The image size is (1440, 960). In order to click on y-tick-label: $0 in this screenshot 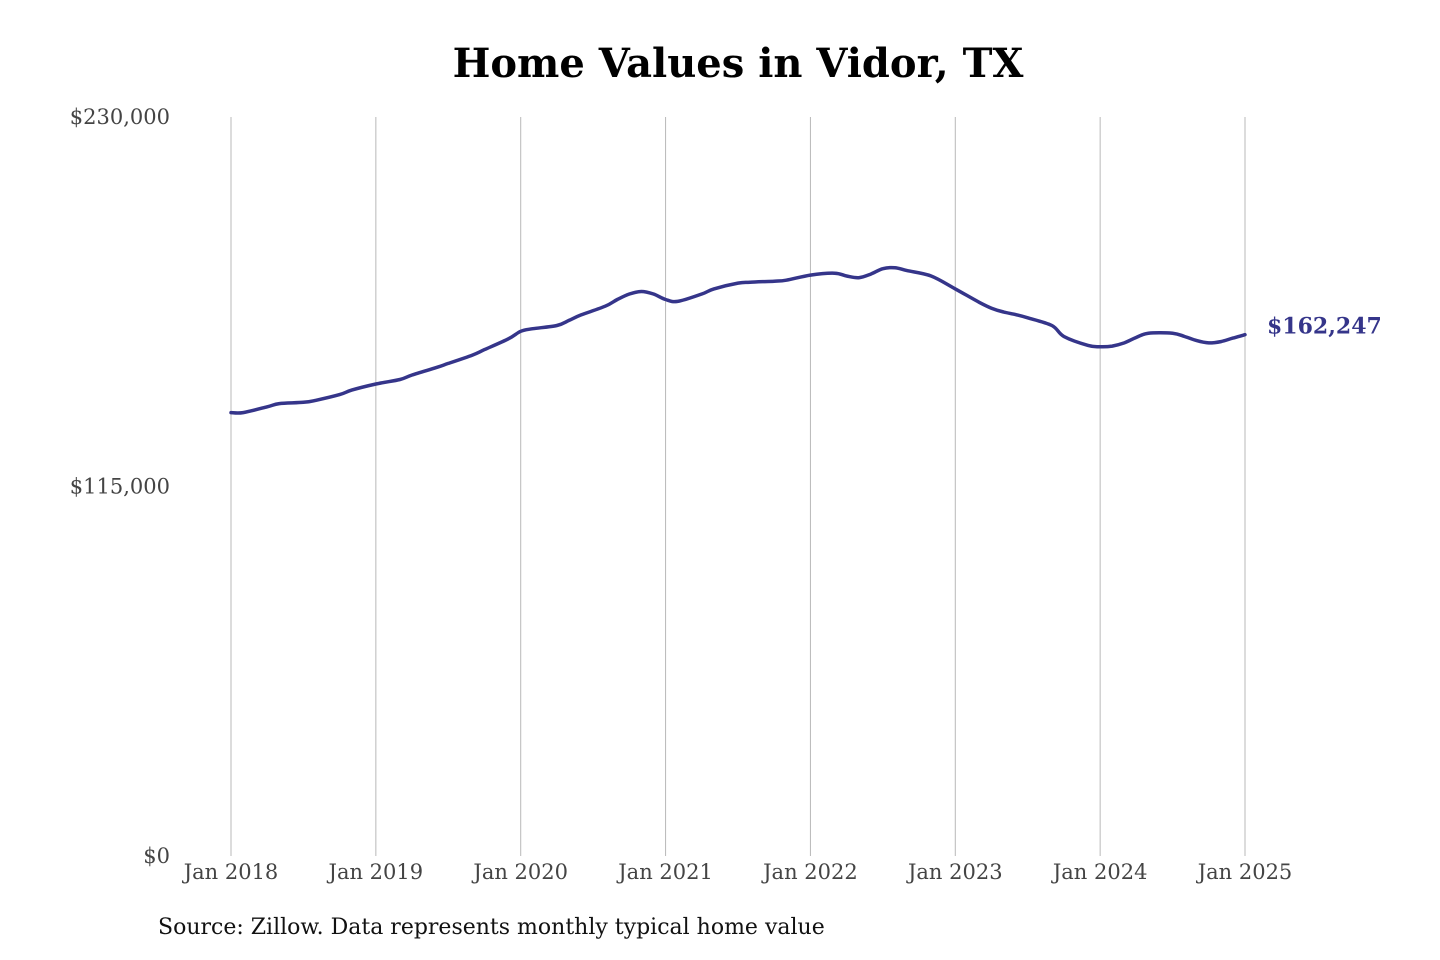, I will do `click(156, 856)`.